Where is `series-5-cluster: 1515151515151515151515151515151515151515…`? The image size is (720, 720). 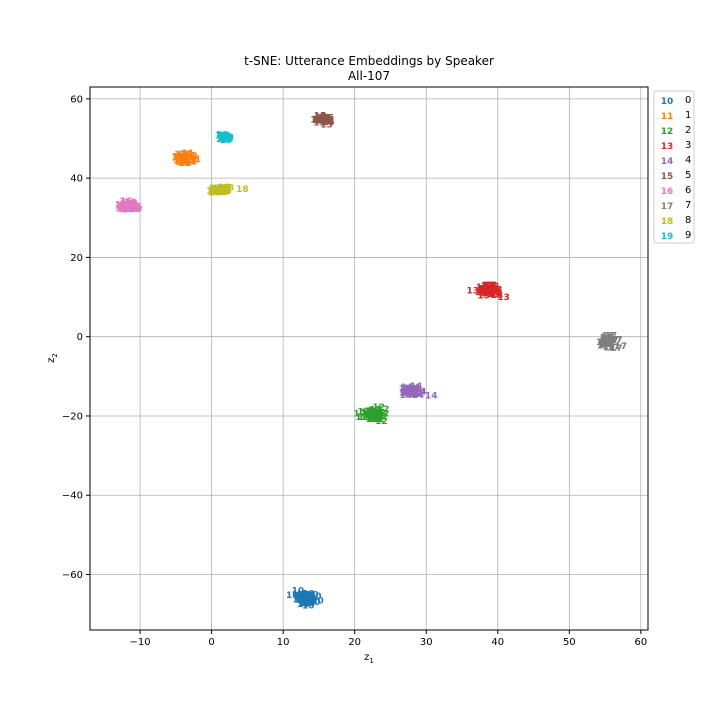 series-5-cluster: 1515151515151515151515151515151515151515… is located at coordinates (322, 120).